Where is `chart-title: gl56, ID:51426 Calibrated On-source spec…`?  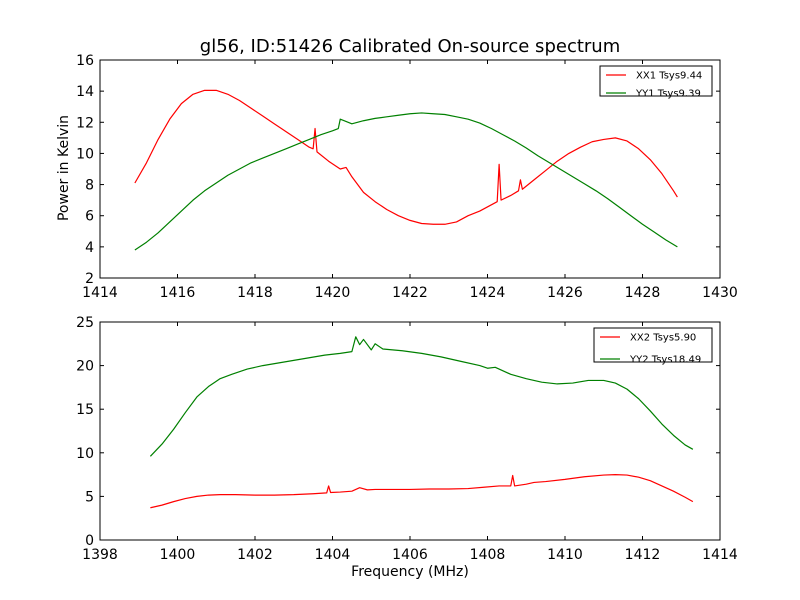 chart-title: gl56, ID:51426 Calibrated On-source spec… is located at coordinates (410, 46).